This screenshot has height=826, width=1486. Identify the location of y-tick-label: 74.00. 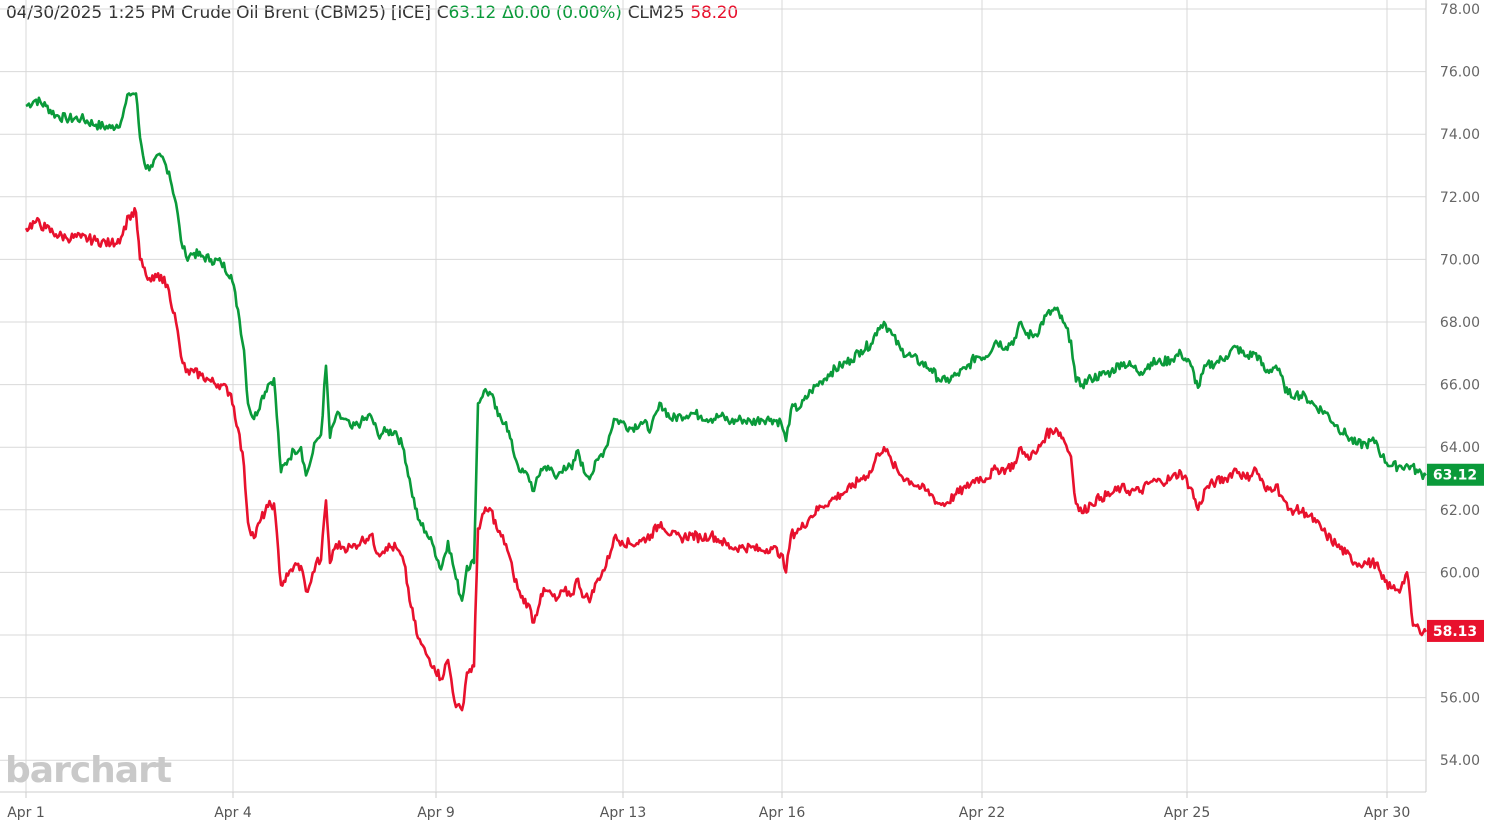
(1460, 135).